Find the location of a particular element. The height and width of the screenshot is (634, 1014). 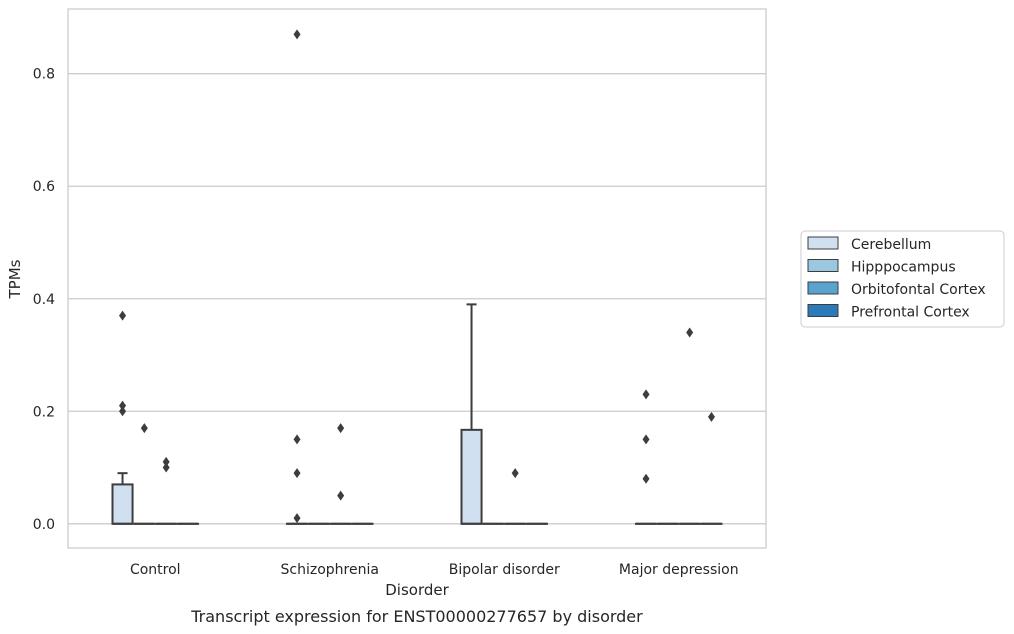

x-tick-label: Control is located at coordinates (155, 570).